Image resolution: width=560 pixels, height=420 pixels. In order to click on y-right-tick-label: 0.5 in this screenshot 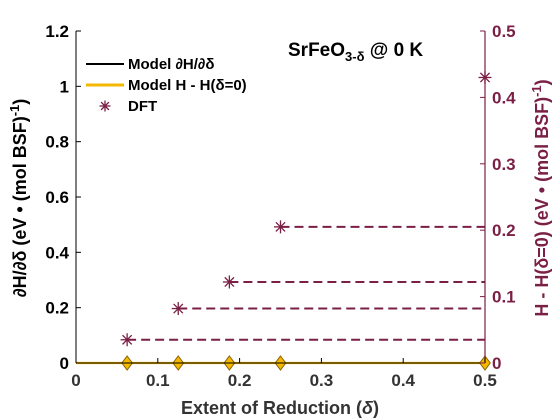, I will do `click(504, 31)`.